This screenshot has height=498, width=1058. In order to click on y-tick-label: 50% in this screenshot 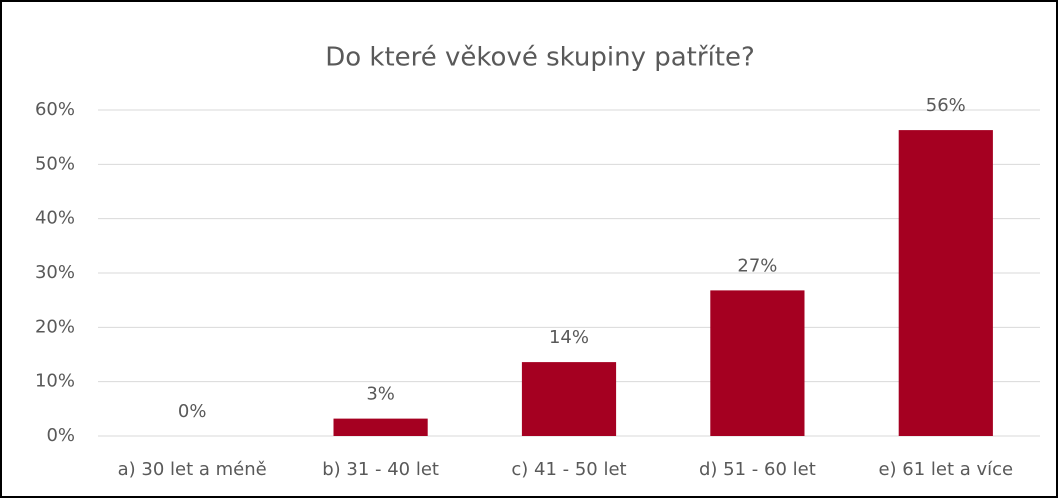, I will do `click(55, 163)`.